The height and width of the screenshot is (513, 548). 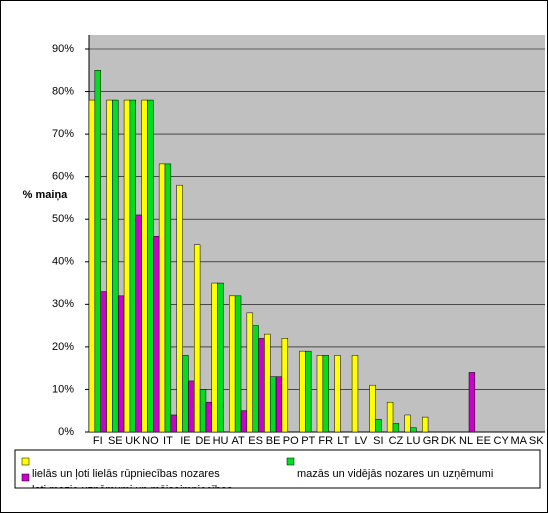 What do you see at coordinates (63, 347) in the screenshot?
I see `y-tick-label: 20%` at bounding box center [63, 347].